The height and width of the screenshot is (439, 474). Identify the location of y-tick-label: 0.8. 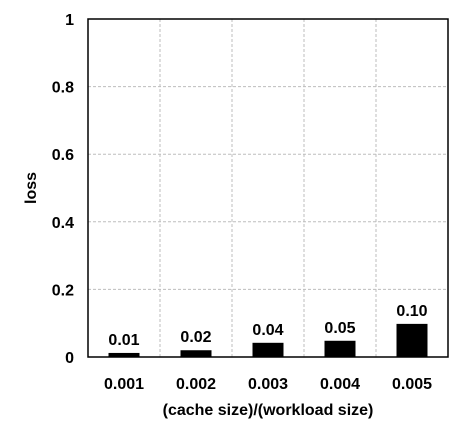
(63, 88).